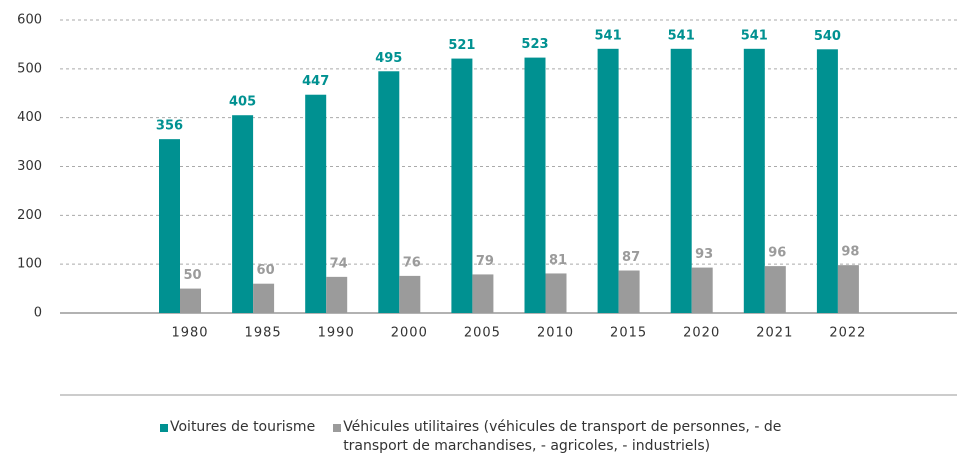 The image size is (957, 455). What do you see at coordinates (558, 260) in the screenshot?
I see `value-label: 81` at bounding box center [558, 260].